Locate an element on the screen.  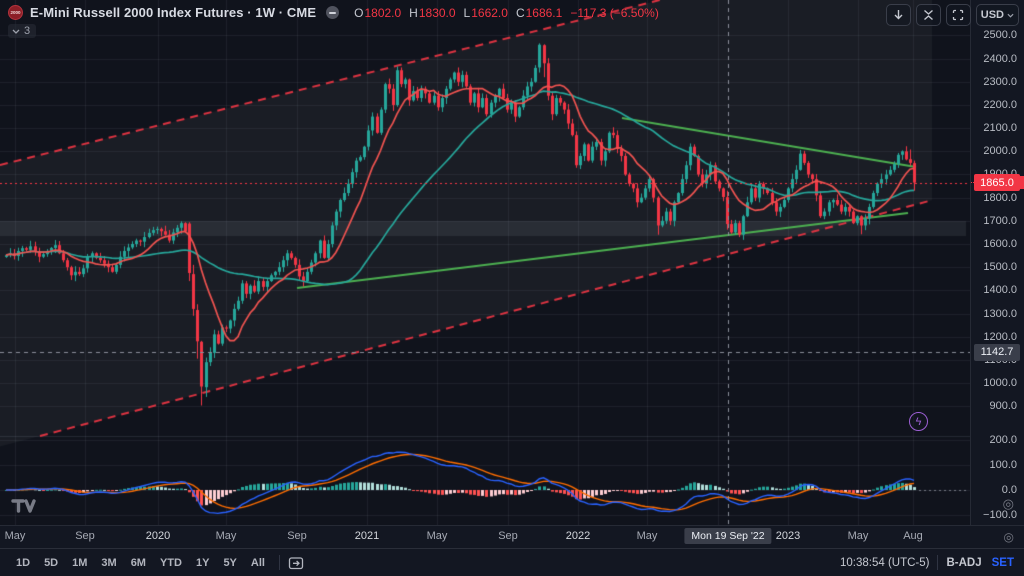
range-button-1m: 1M is located at coordinates (80, 562).